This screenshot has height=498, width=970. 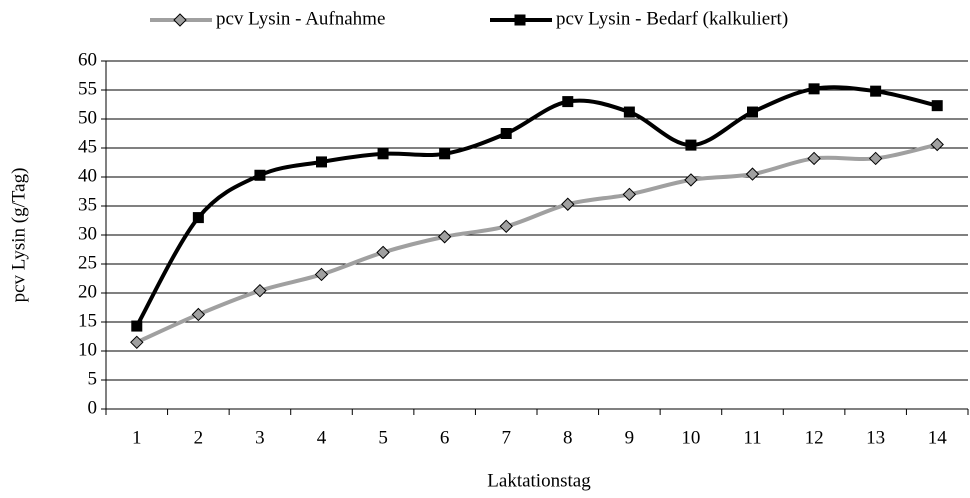 What do you see at coordinates (93, 378) in the screenshot?
I see `y-tick-label: 5` at bounding box center [93, 378].